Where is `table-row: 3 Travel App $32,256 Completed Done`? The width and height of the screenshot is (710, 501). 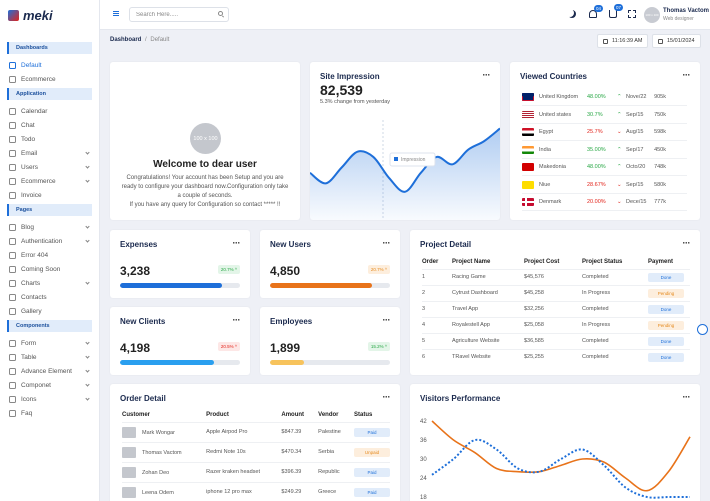
table-row: 3 Travel App $32,256 Completed Done is located at coordinates (556, 308).